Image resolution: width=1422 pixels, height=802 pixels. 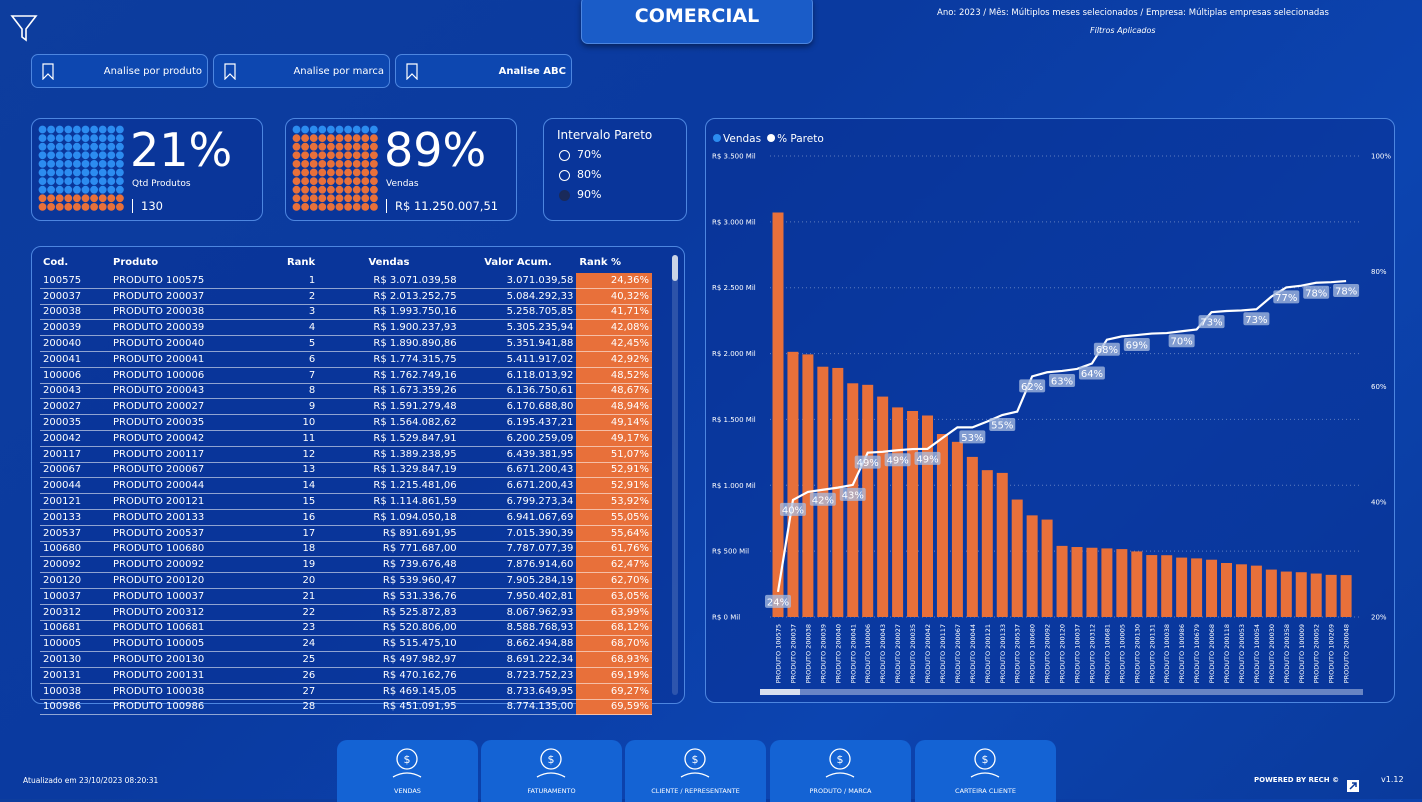 What do you see at coordinates (75, 312) in the screenshot?
I see `cell: 200038` at bounding box center [75, 312].